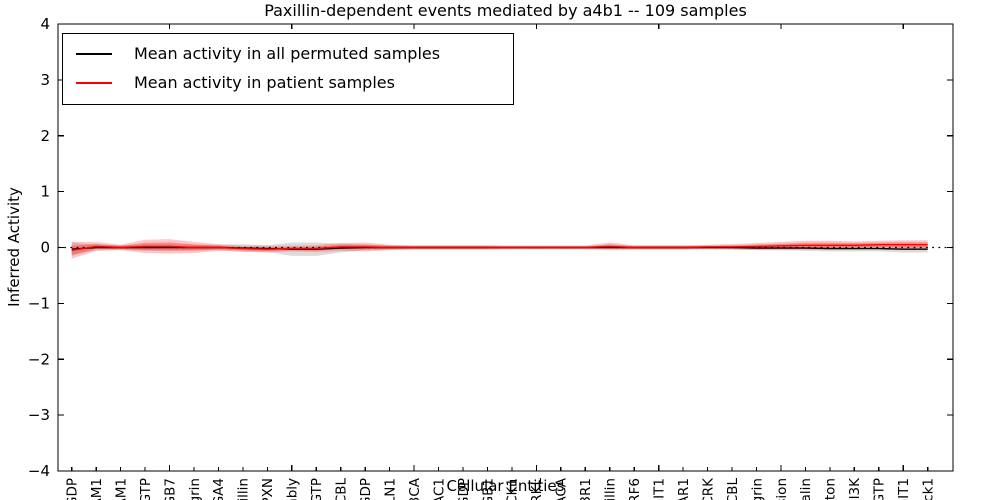 The width and height of the screenshot is (1000, 500). Describe the element at coordinates (562, 488) in the screenshot. I see `svg-text: PRKACA` at that location.